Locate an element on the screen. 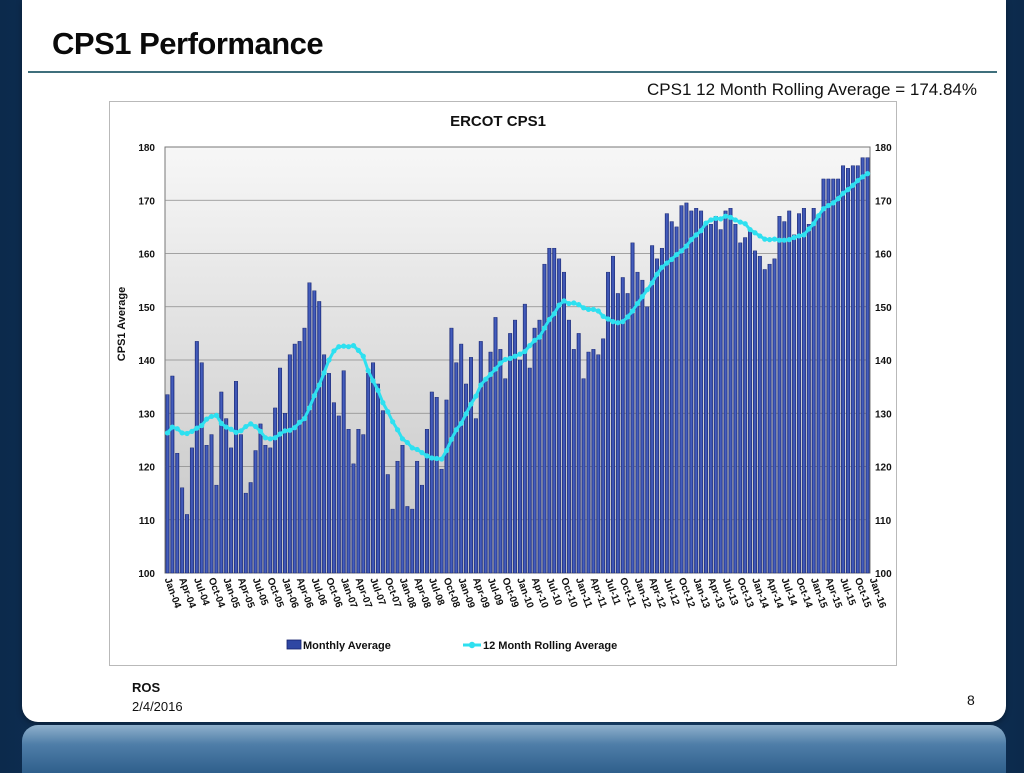 The image size is (1024, 773). y-tick-label-right: 140 is located at coordinates (883, 361).